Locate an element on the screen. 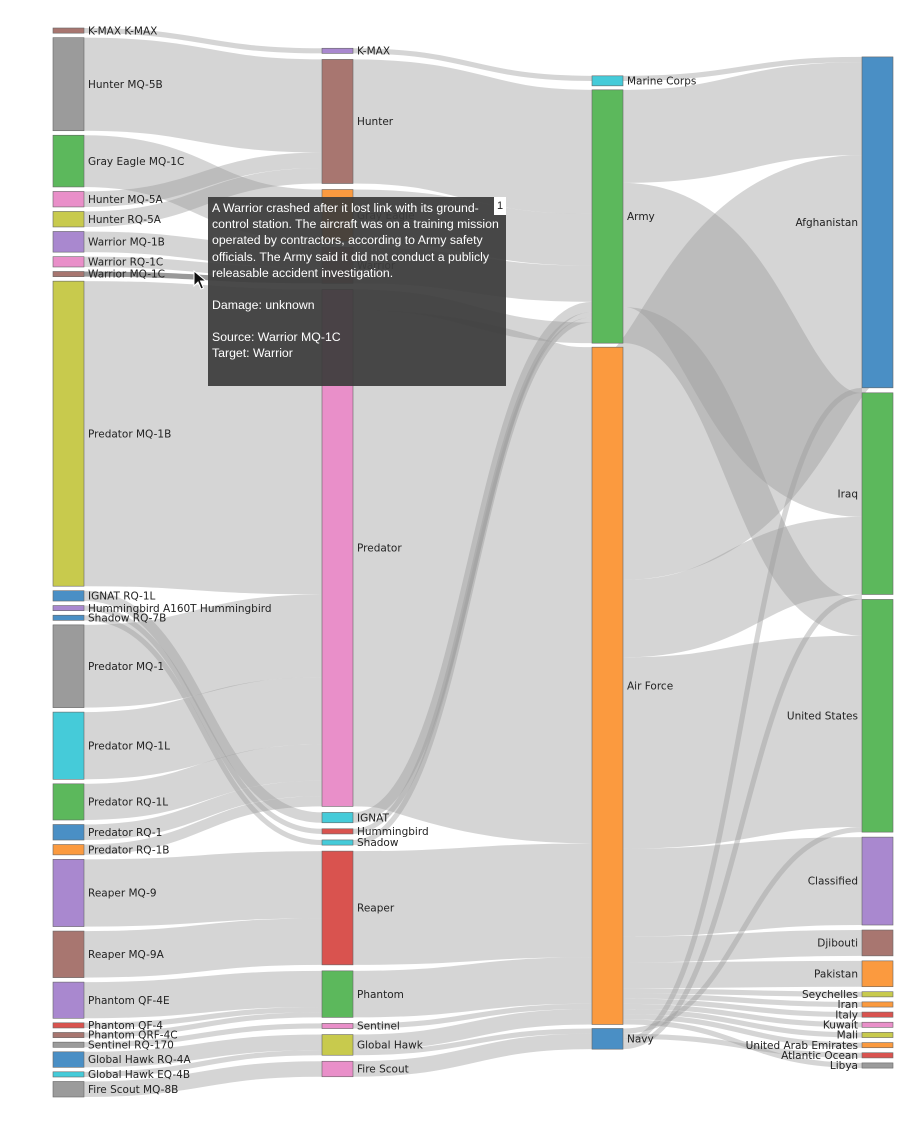  node-warrior-mq1b is located at coordinates (68, 242).